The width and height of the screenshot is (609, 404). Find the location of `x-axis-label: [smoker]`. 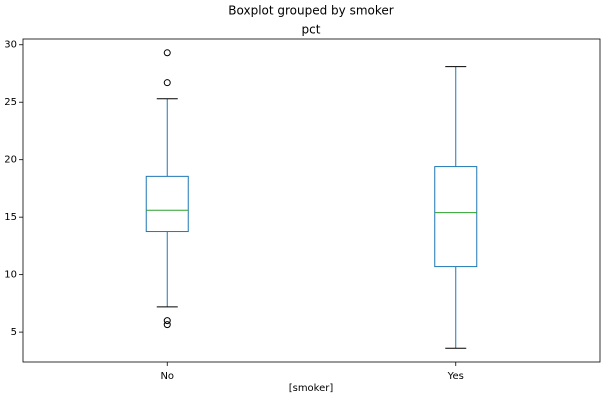

x-axis-label: [smoker] is located at coordinates (311, 388).